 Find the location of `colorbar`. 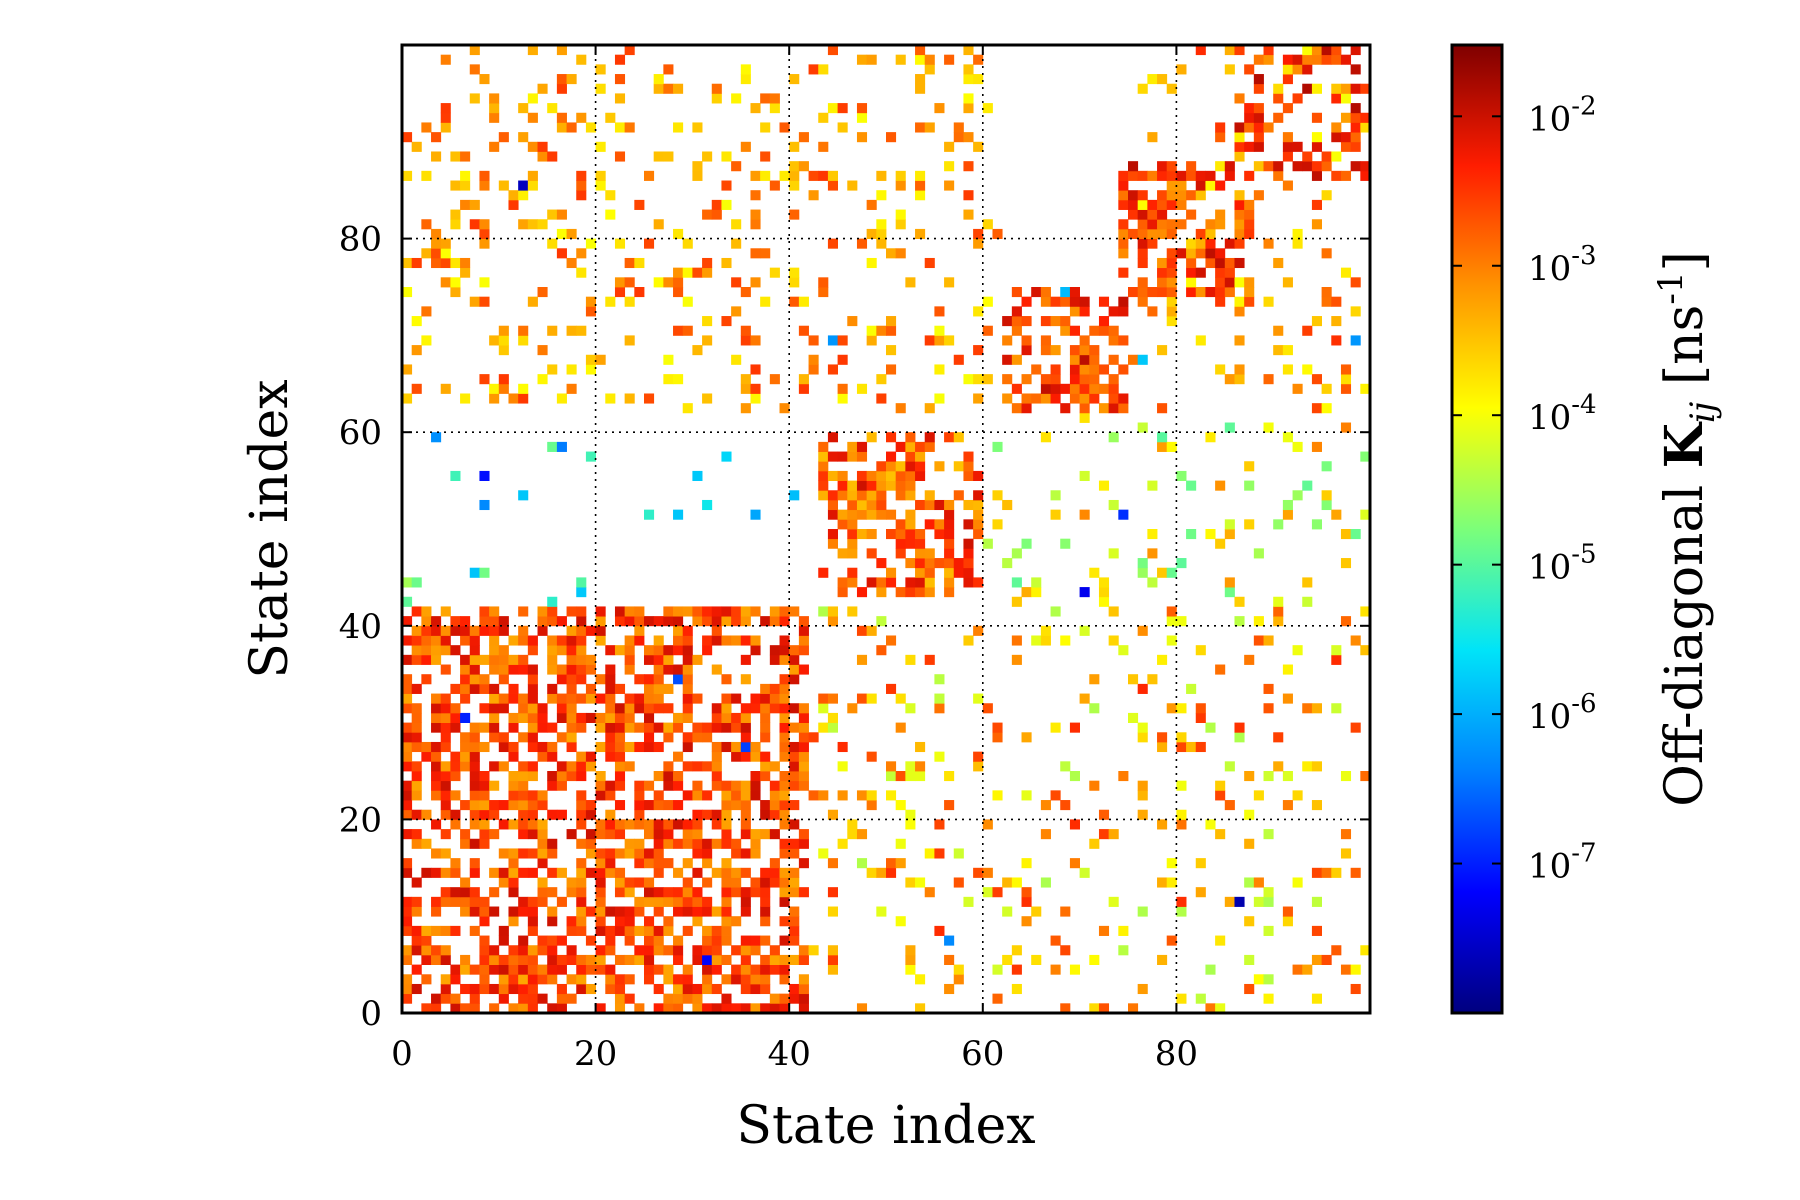

colorbar is located at coordinates (1477, 529).